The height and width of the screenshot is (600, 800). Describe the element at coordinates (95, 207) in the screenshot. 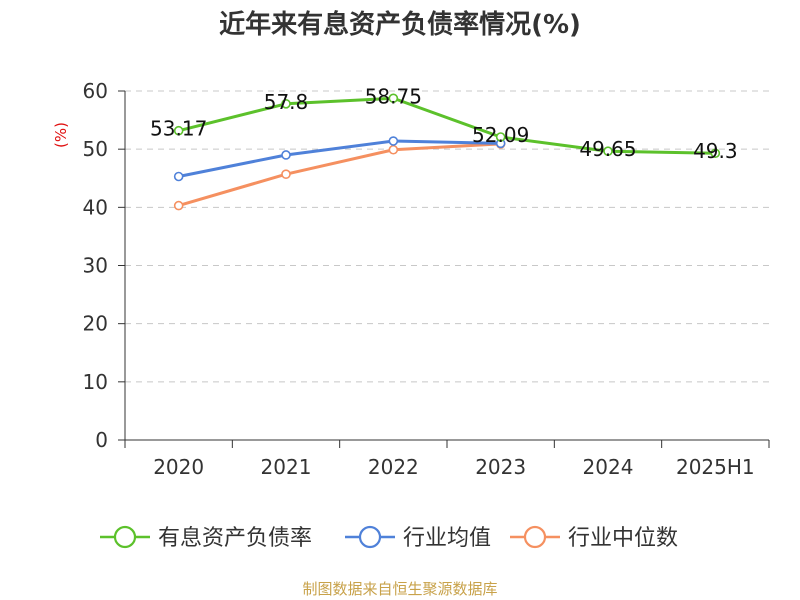

I see `y-tick-label: 40` at that location.